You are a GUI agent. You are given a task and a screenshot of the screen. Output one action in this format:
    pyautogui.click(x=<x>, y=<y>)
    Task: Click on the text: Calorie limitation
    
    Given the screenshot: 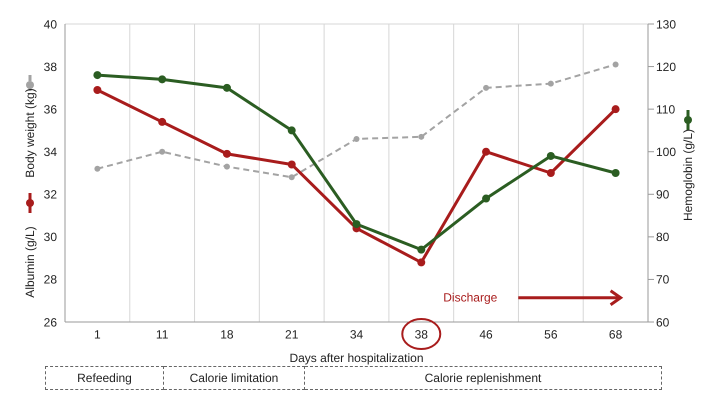 What is the action you would take?
    pyautogui.click(x=234, y=378)
    